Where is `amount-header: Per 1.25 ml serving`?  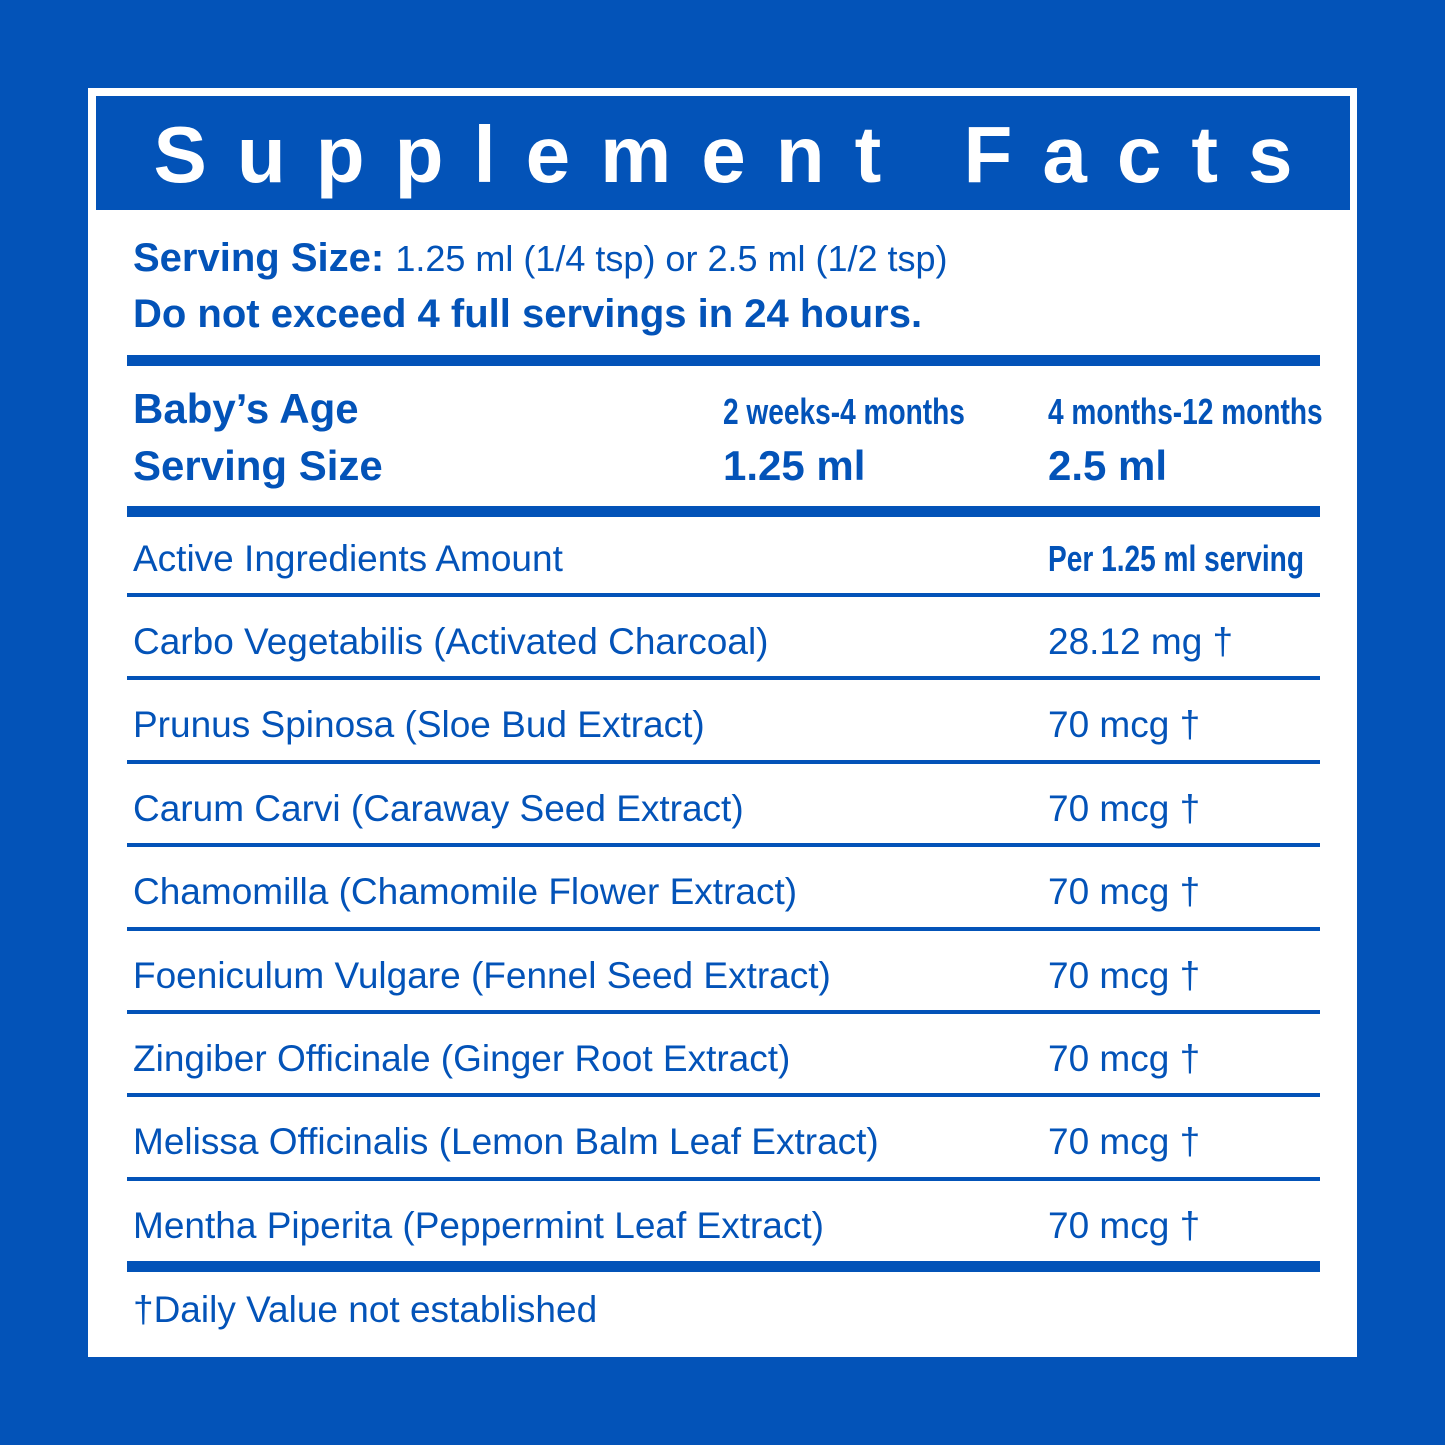 amount-header: Per 1.25 ml serving is located at coordinates (1176, 558).